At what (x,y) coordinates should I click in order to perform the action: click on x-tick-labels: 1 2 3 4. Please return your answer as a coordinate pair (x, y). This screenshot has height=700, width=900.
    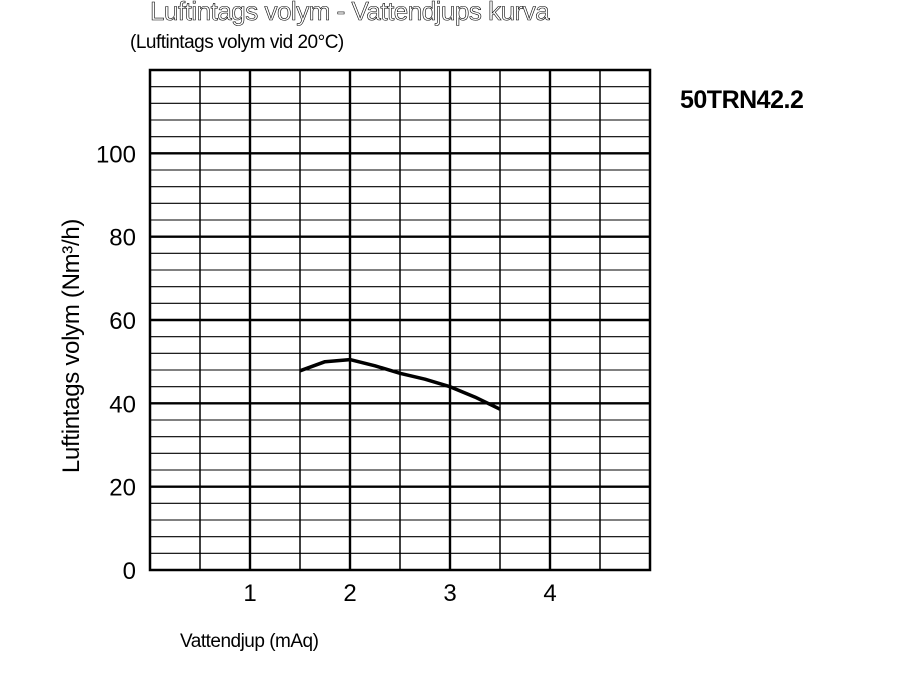
    Looking at the image, I should click on (399, 593).